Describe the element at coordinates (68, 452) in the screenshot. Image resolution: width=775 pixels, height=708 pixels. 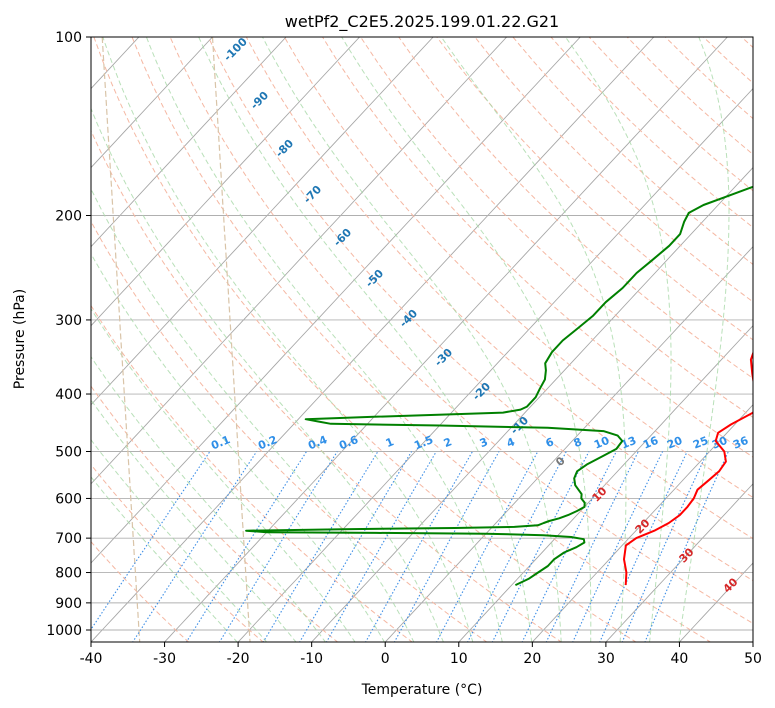
I see `y-tick-label: 500` at that location.